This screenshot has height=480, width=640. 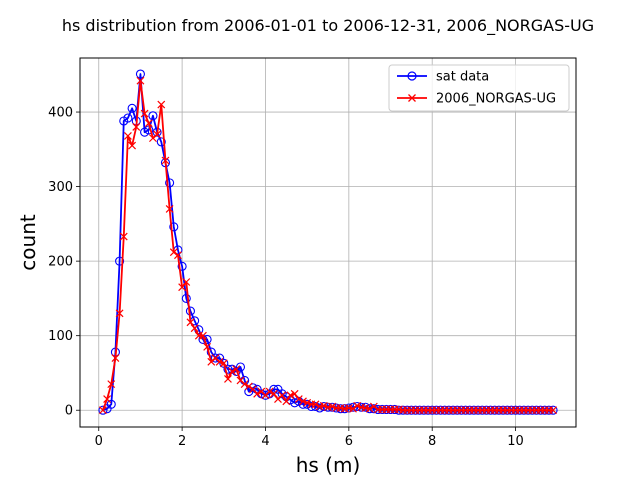 What do you see at coordinates (462, 77) in the screenshot?
I see `legend-label-sat: sat data` at bounding box center [462, 77].